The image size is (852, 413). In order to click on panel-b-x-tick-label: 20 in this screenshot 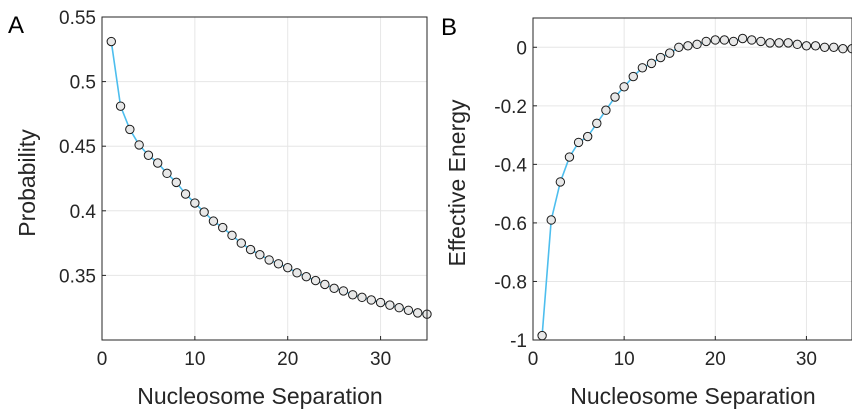, I will do `click(715, 359)`.